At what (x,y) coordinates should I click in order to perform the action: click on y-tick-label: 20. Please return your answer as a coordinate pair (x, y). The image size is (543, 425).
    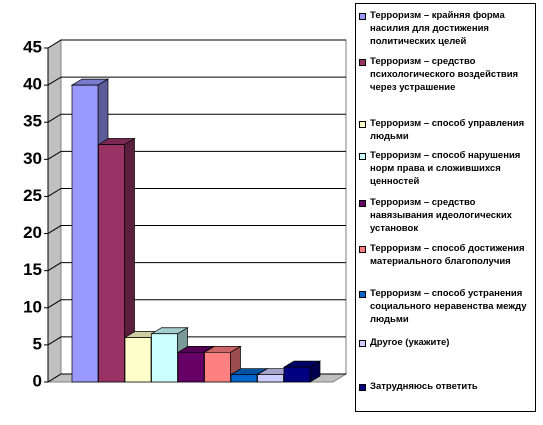
    Looking at the image, I should click on (32, 232).